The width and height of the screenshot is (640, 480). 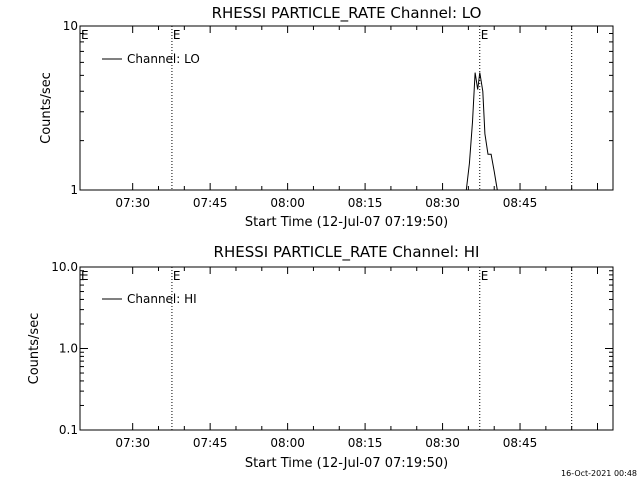 What do you see at coordinates (68, 430) in the screenshot?
I see `y-tick-label: 0.1` at bounding box center [68, 430].